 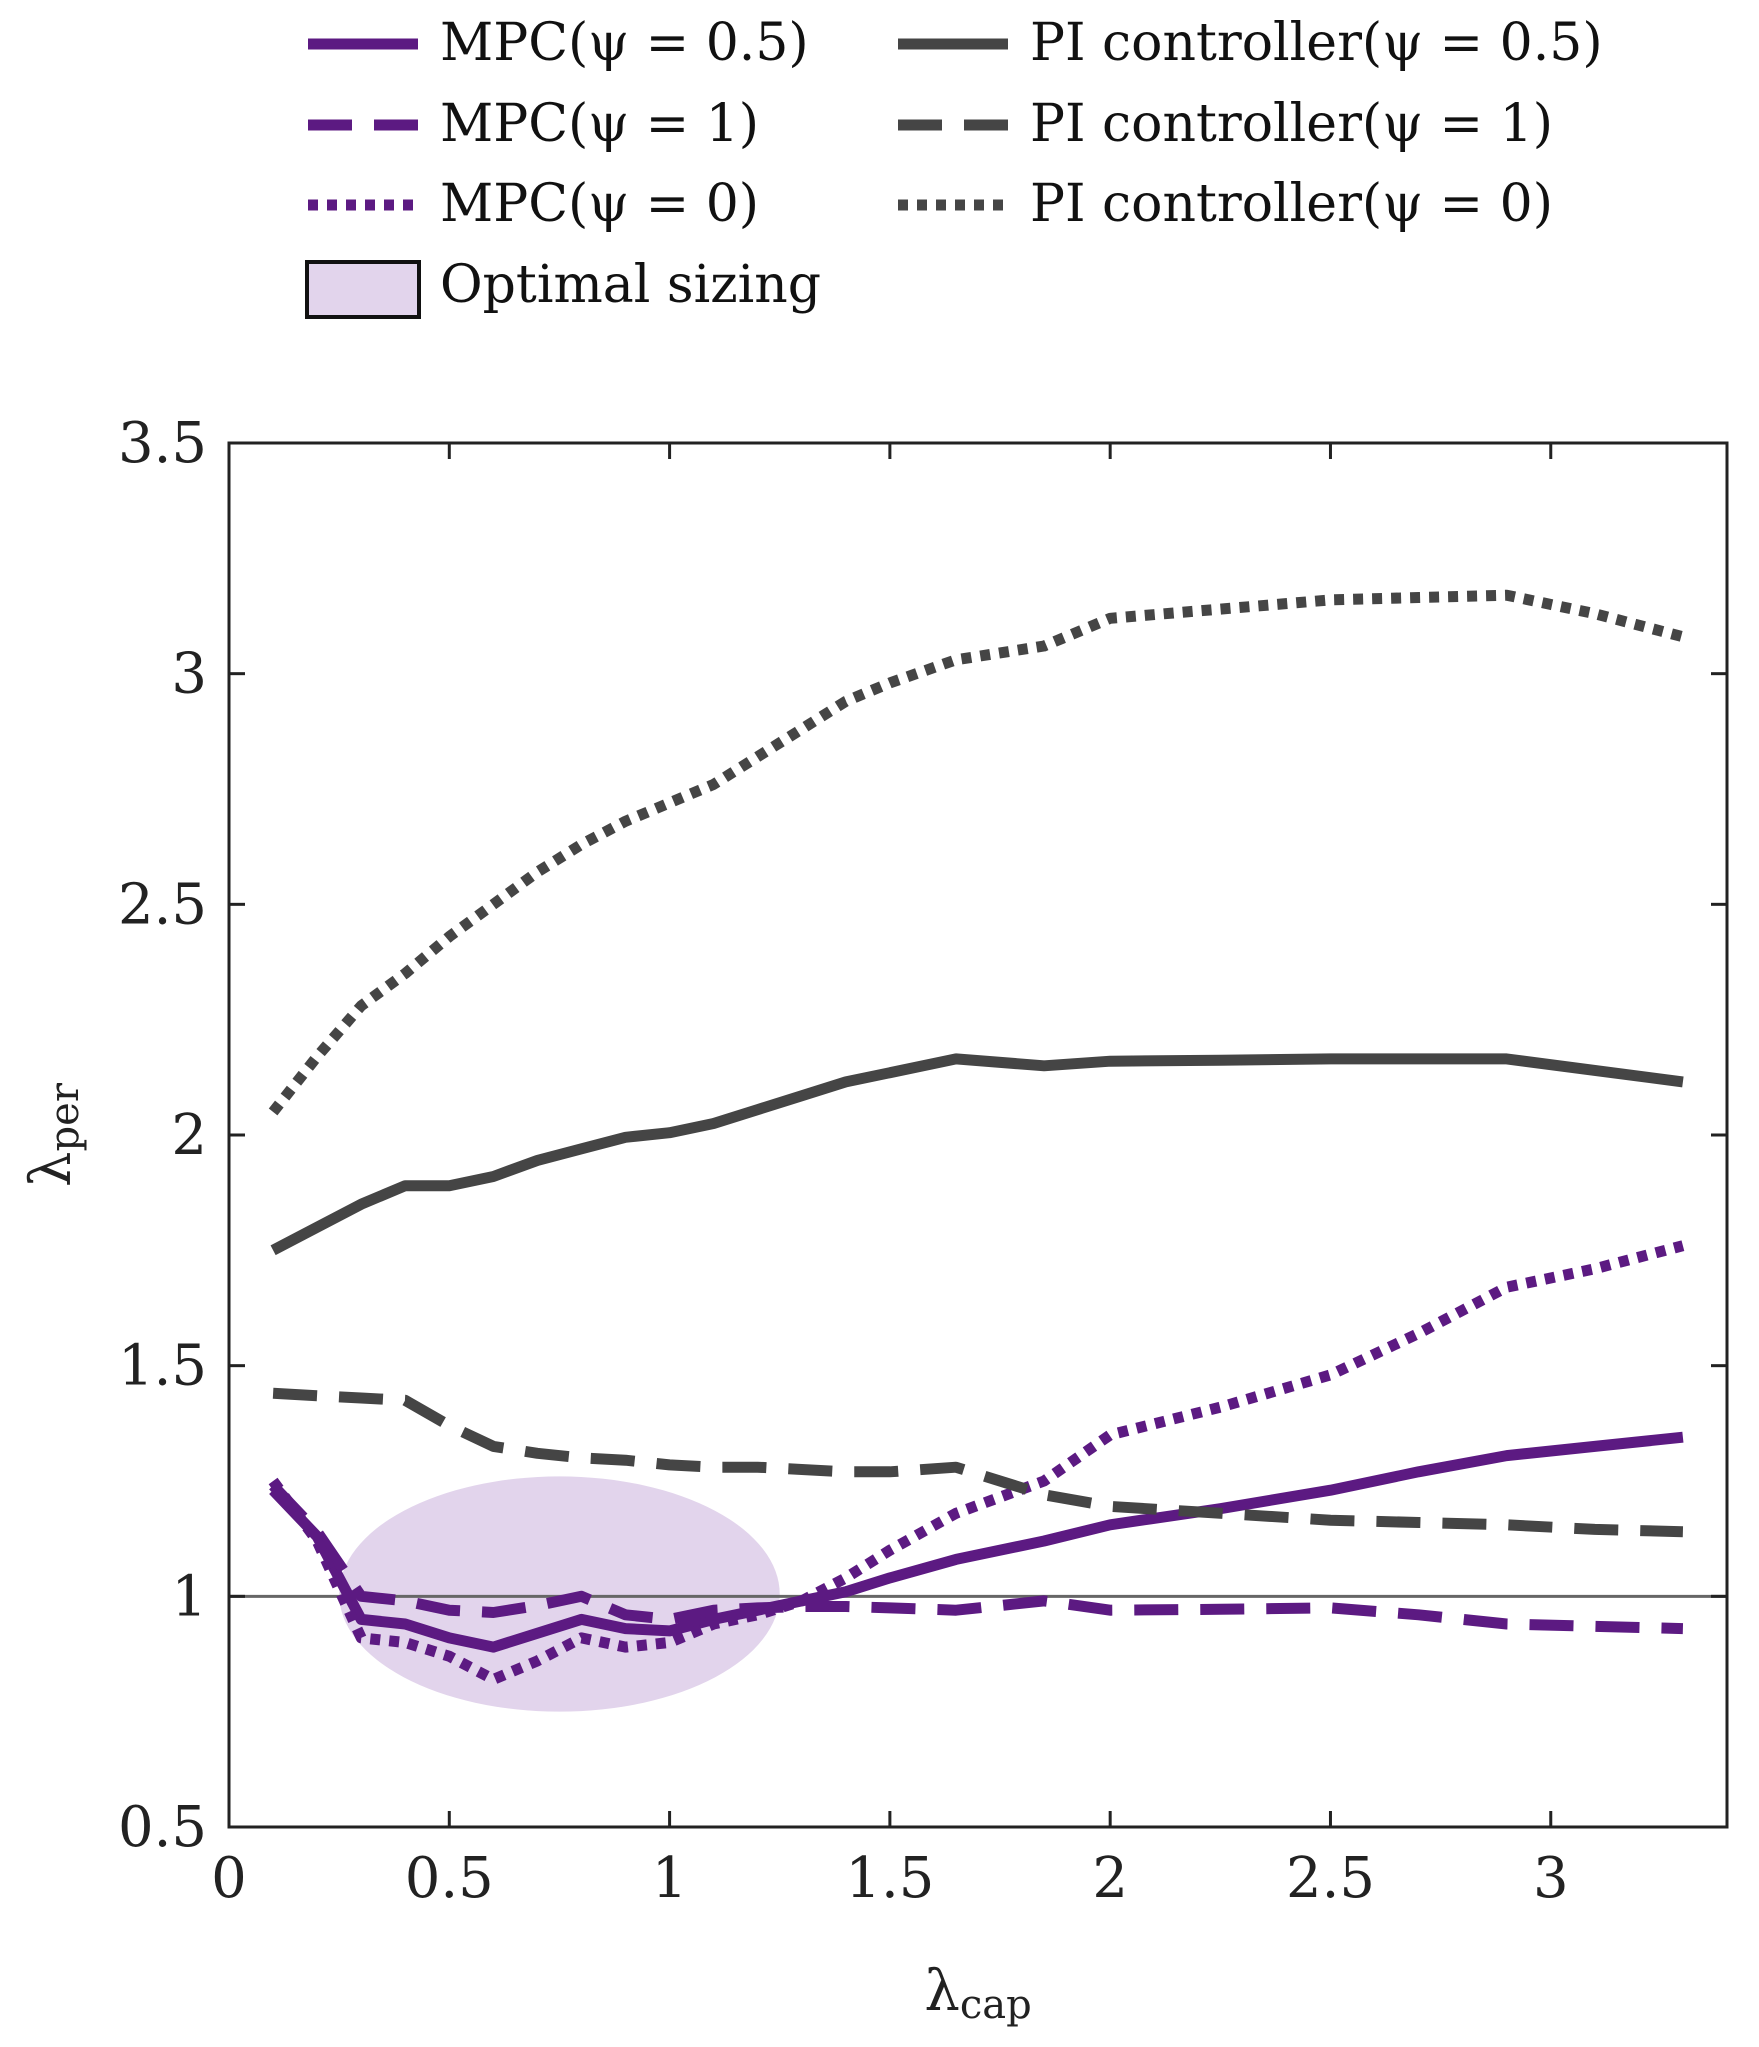 What do you see at coordinates (630, 285) in the screenshot?
I see `legend-label-optimal-sizing: Optimal sizing` at bounding box center [630, 285].